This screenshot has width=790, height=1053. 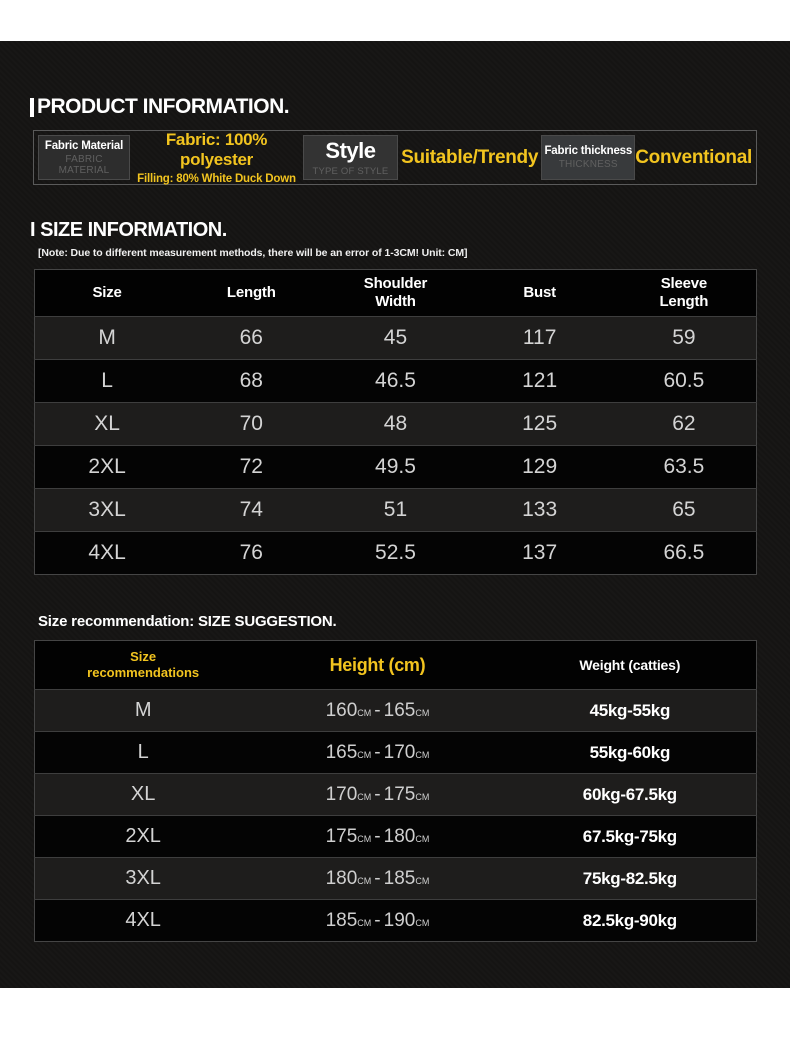 What do you see at coordinates (128, 230) in the screenshot?
I see `size-information-title: I SIZE INFORMATION.` at bounding box center [128, 230].